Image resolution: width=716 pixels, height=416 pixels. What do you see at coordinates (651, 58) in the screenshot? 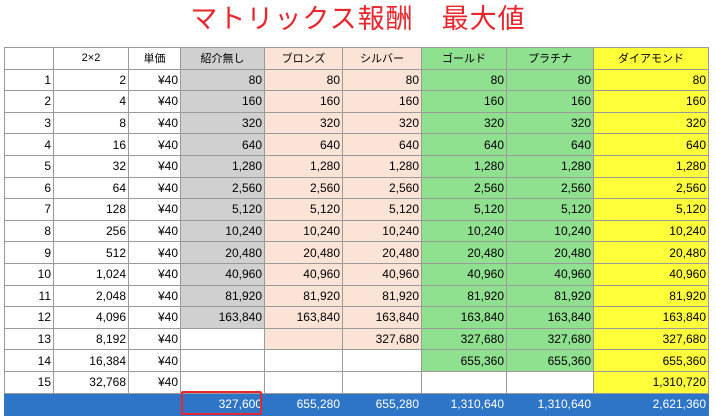
I see `header-diamond: ダイアモンド` at bounding box center [651, 58].